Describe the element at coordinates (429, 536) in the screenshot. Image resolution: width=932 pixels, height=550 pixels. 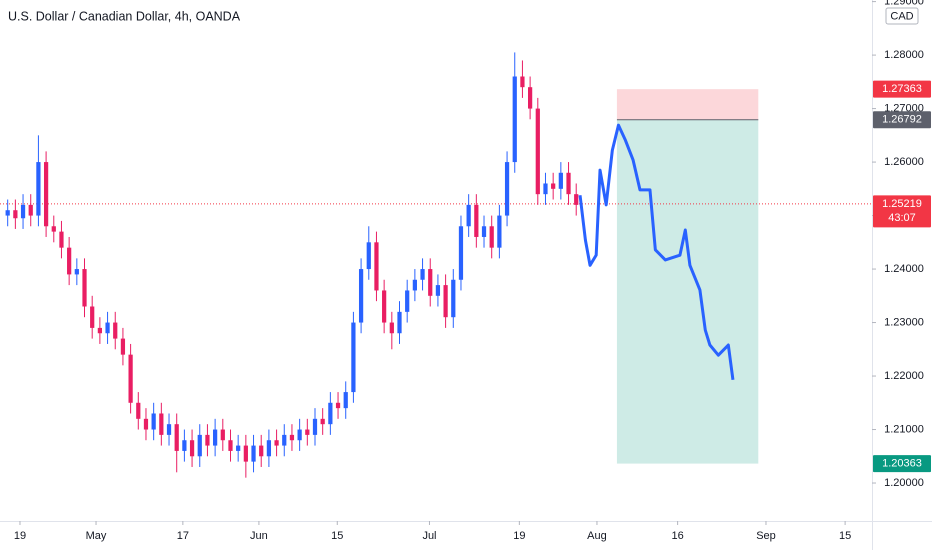
I see `x-tick-label: Jul` at that location.